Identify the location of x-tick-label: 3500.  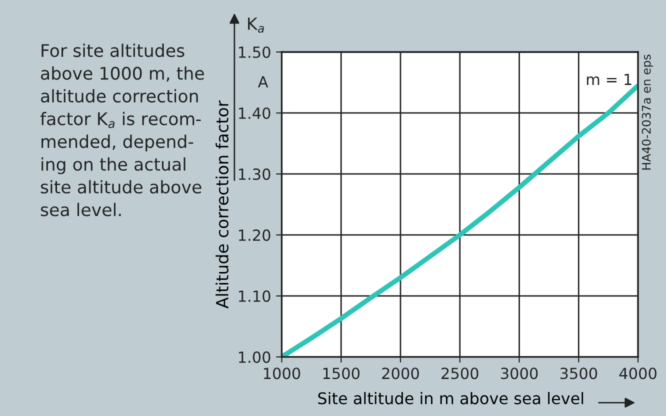
(579, 374).